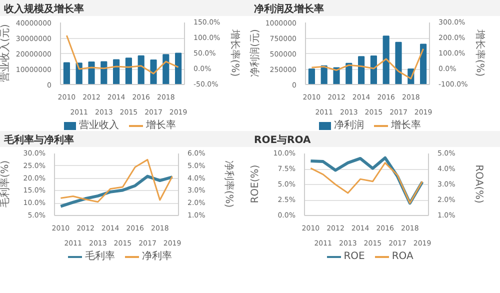 This screenshot has height=293, width=500. Describe the element at coordinates (288, 10) in the screenshot. I see `chart-title: 净利润及增长率` at that location.